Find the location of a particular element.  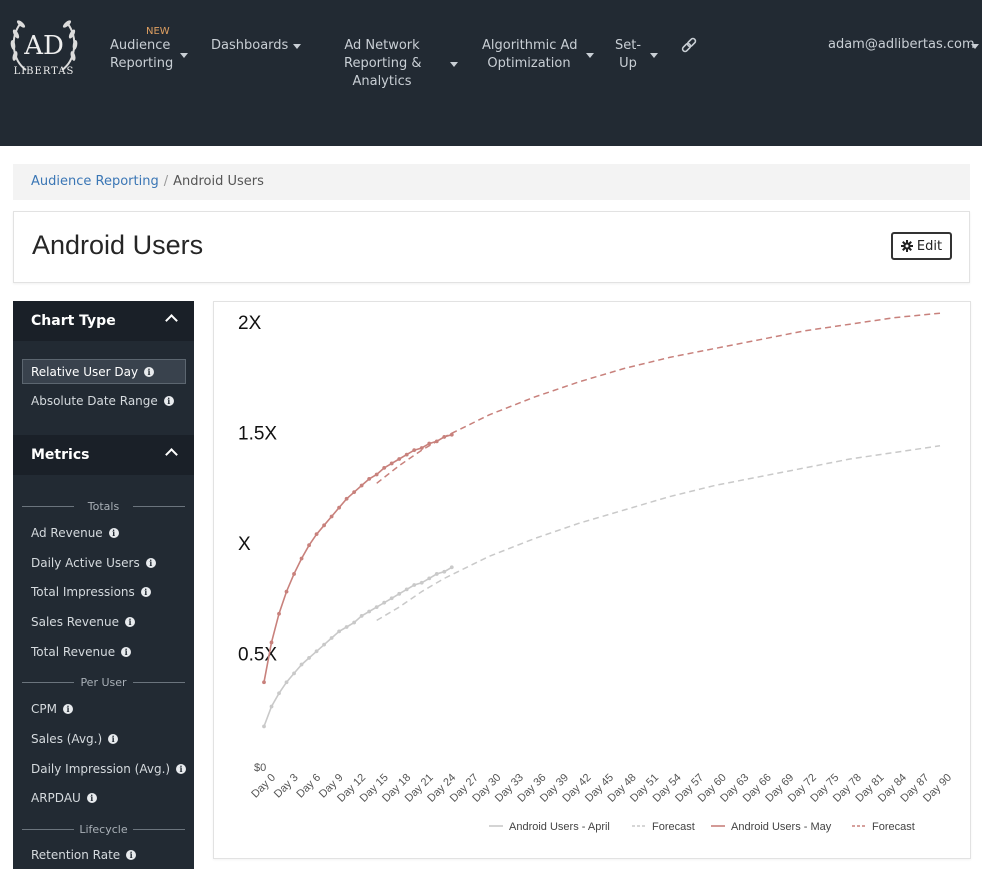

chart-type-absolute-date-range: Absolute Date Range i is located at coordinates (102, 401).